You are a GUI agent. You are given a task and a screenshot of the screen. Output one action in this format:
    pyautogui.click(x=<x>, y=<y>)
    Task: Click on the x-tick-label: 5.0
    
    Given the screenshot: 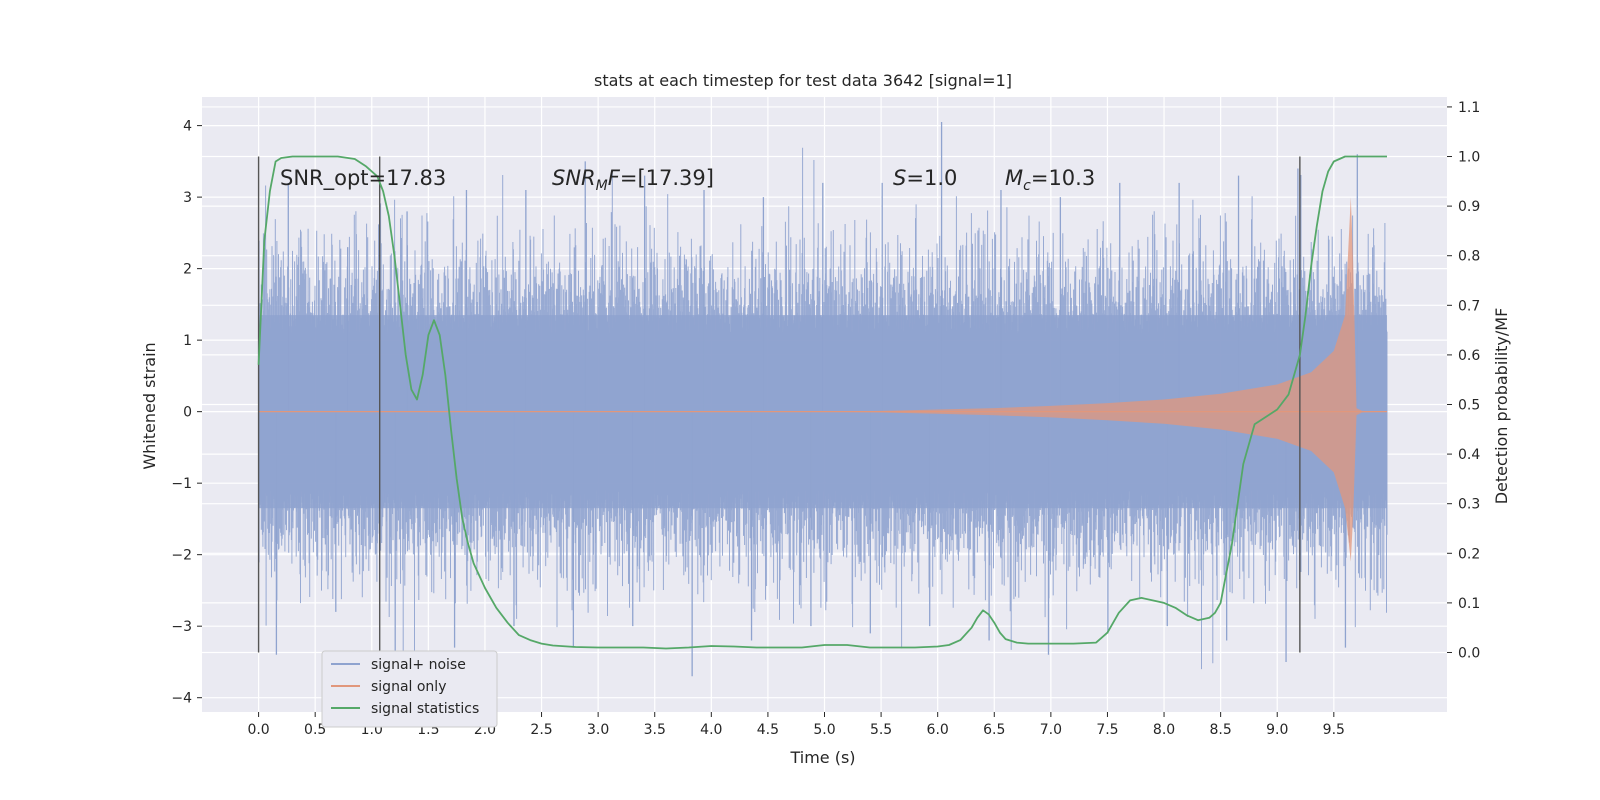 What is the action you would take?
    pyautogui.click(x=824, y=730)
    